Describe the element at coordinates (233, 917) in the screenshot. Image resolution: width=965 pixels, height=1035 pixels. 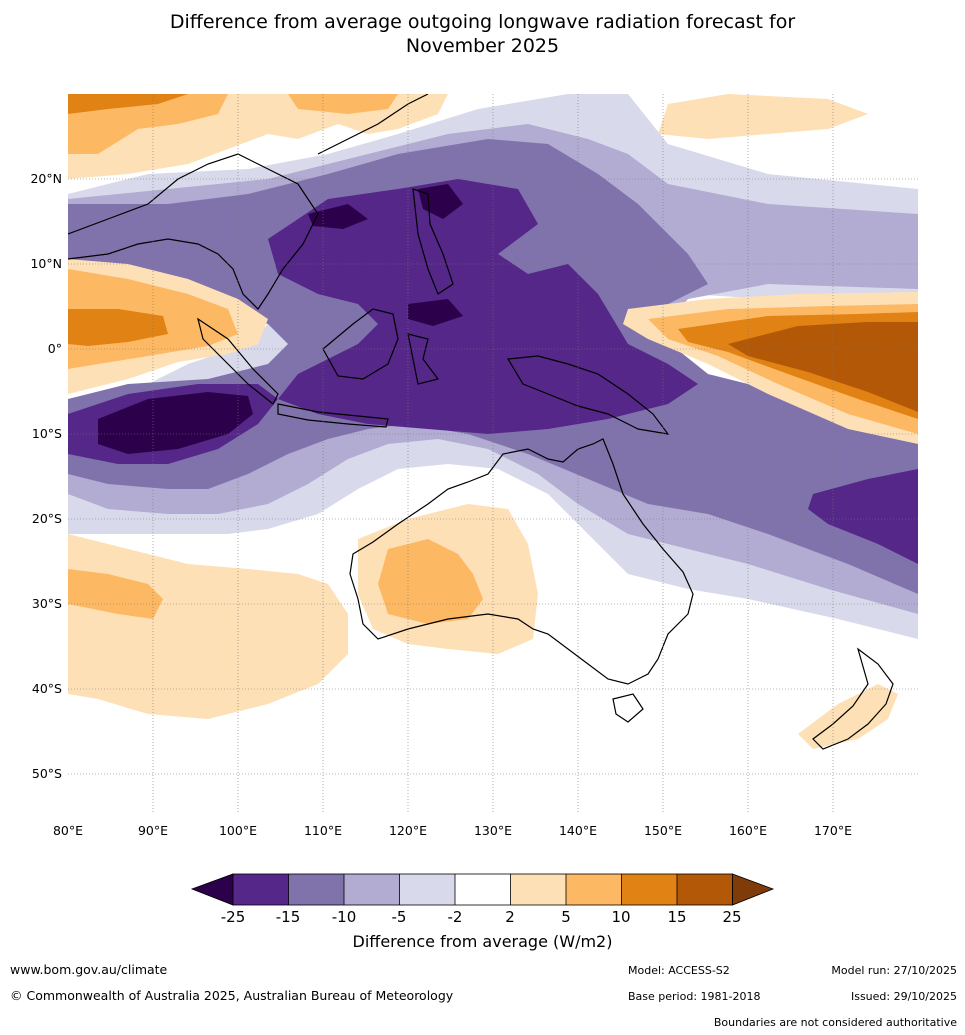
I see `colorbar-tick-m25: -25` at that location.